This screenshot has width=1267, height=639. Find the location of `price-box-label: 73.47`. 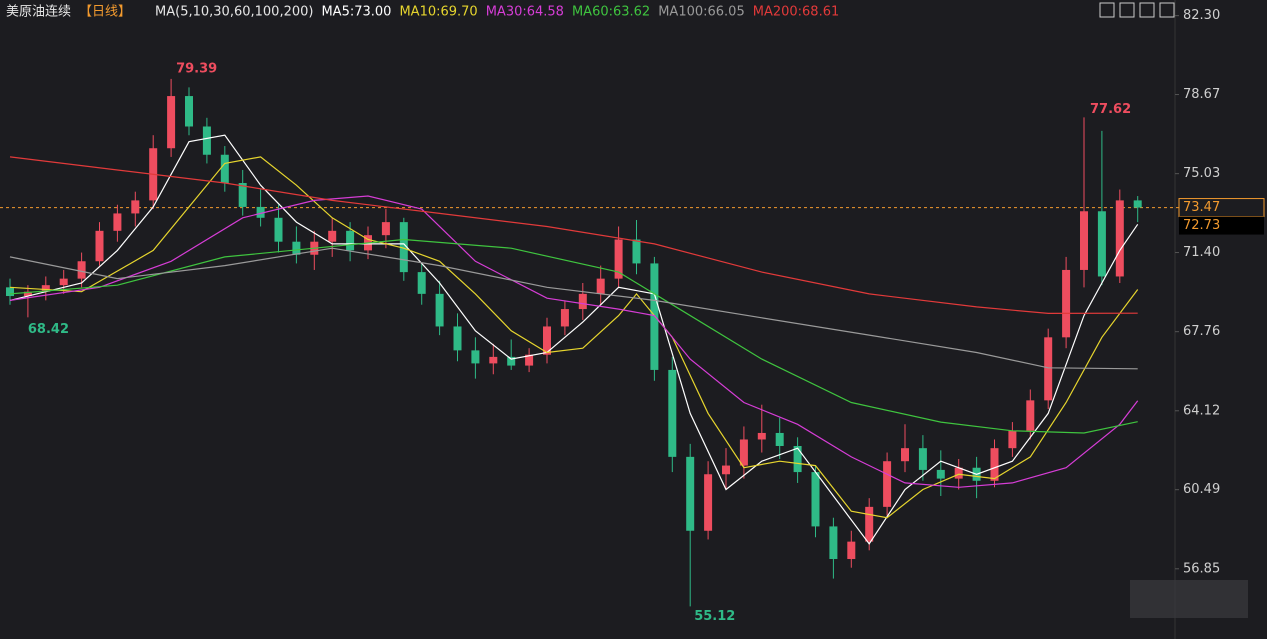

price-box-label: 73.47 is located at coordinates (1201, 207).